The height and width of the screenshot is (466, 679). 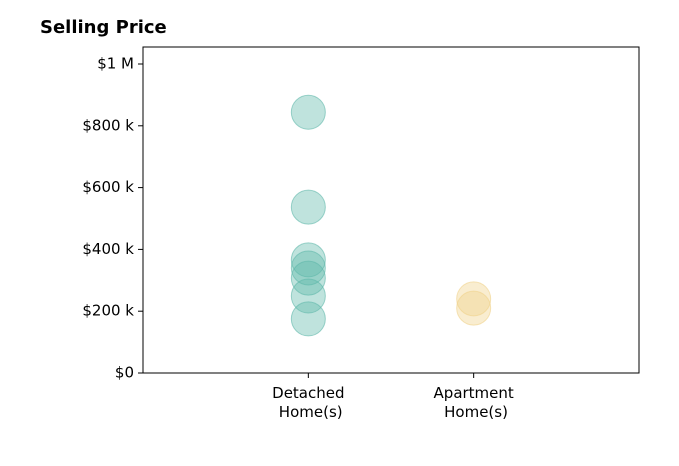 I want to click on x-tick-label: Detached Home(s), so click(x=308, y=402).